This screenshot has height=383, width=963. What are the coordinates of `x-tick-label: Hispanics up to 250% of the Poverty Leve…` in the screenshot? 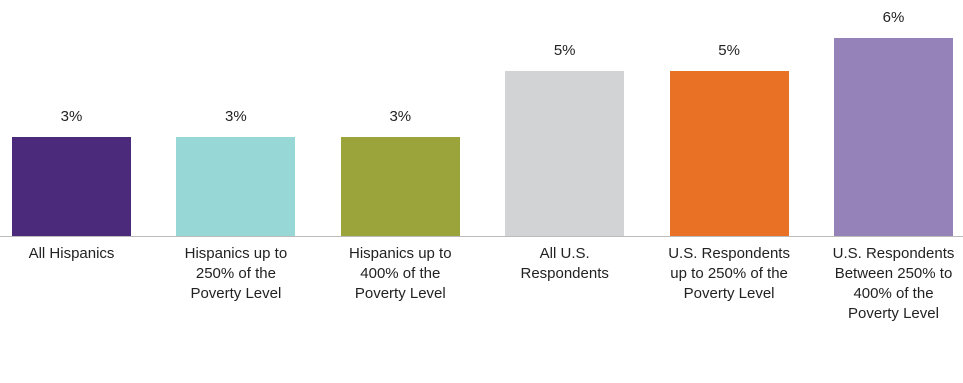 It's located at (236, 273).